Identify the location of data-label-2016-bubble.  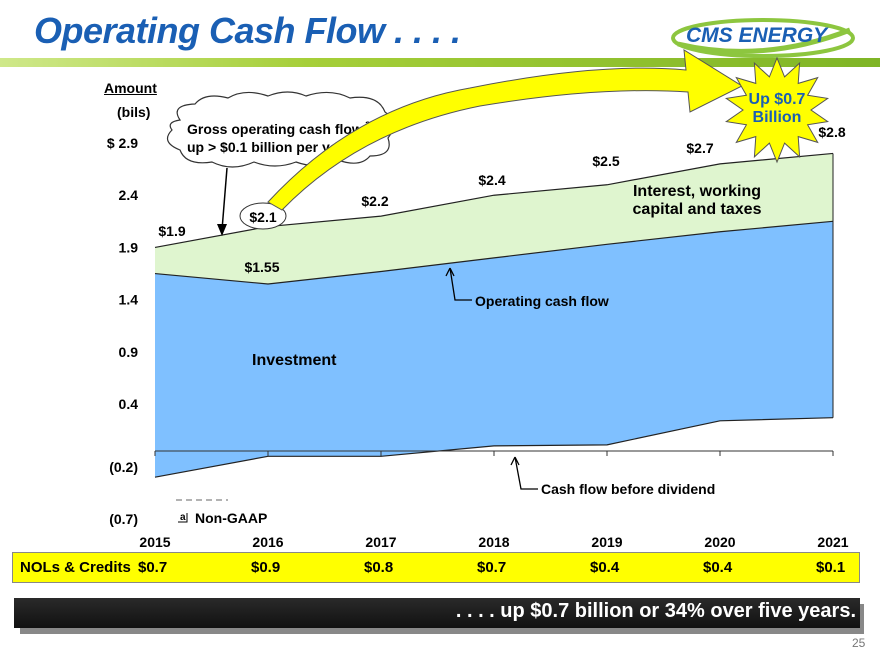
(263, 216).